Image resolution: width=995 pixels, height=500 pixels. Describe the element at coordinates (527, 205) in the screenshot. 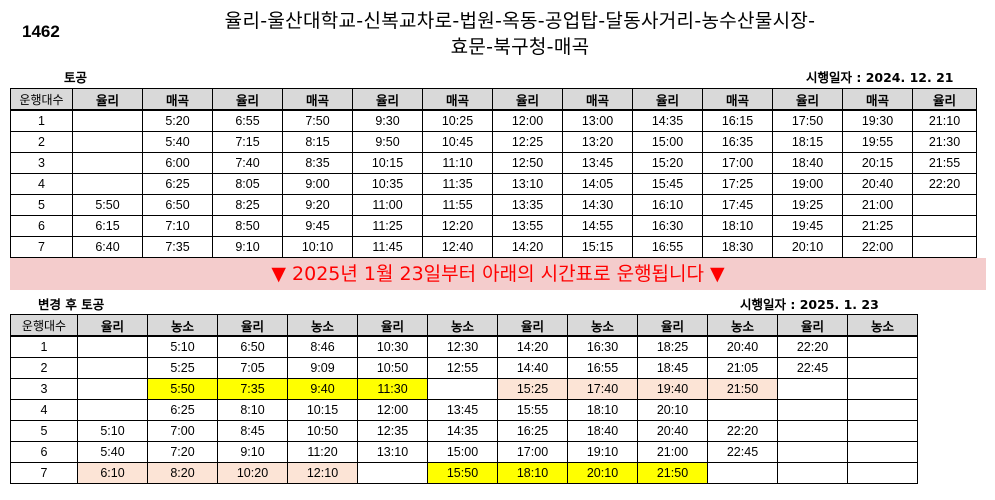

I see `top-time-cell: 13:35` at that location.